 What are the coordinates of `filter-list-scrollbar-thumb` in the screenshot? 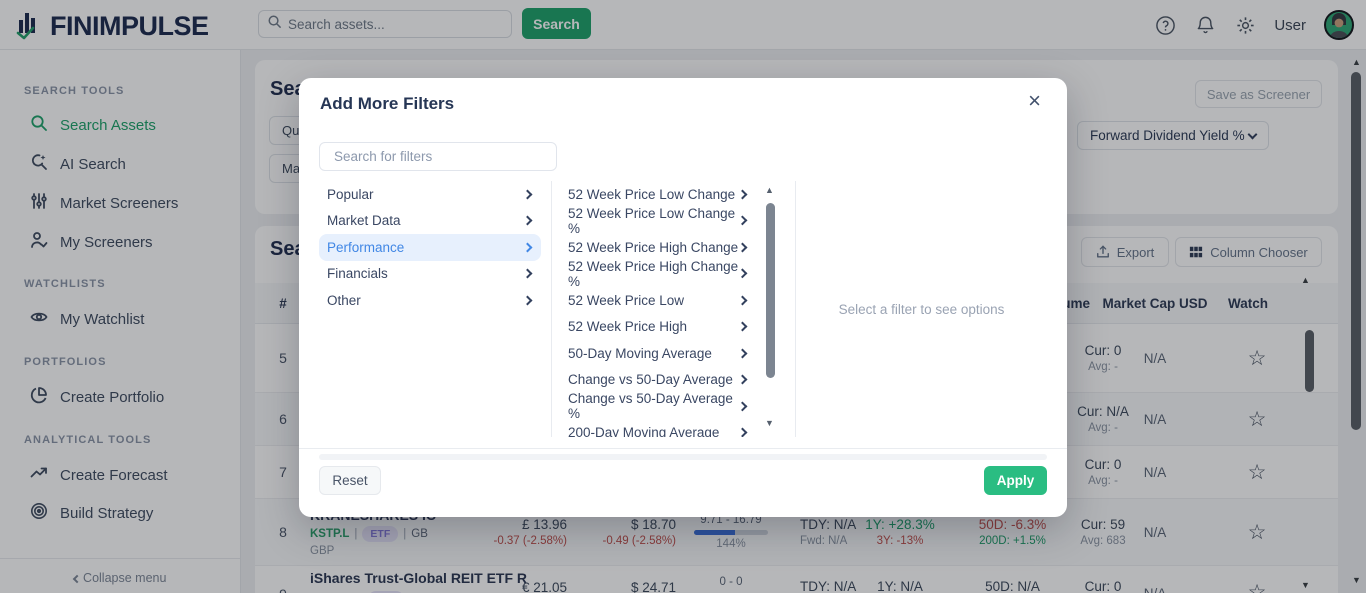 It's located at (770, 290).